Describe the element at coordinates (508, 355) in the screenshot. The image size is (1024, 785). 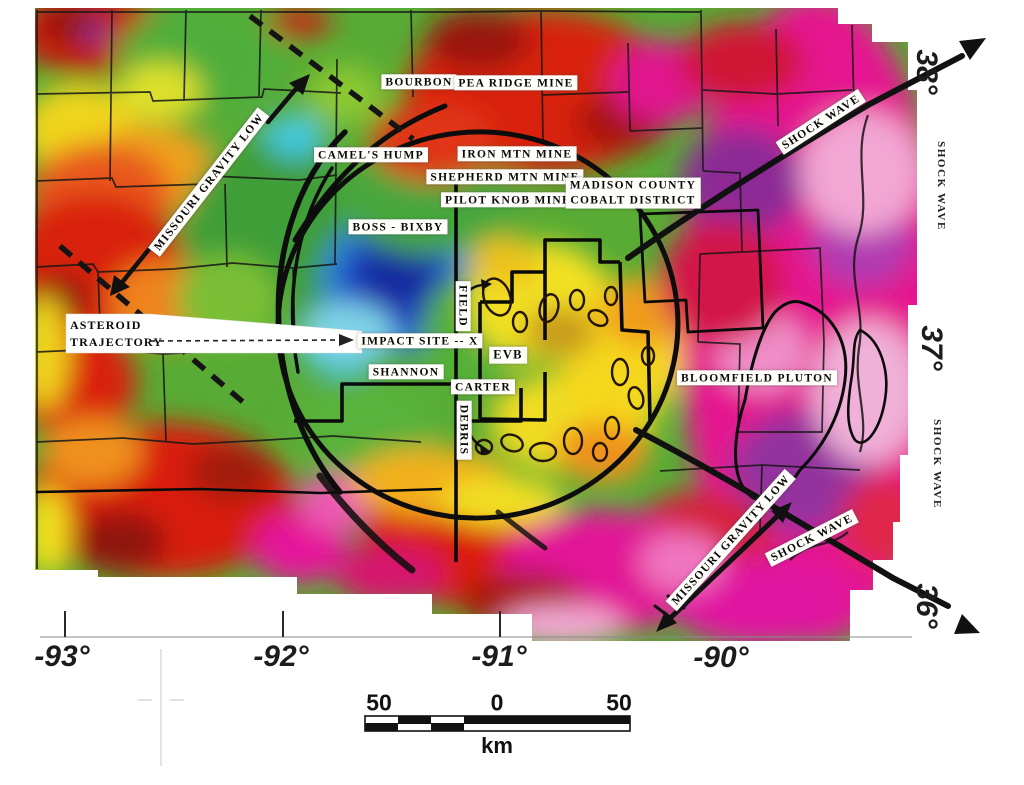
I see `label-evb: EVB` at that location.